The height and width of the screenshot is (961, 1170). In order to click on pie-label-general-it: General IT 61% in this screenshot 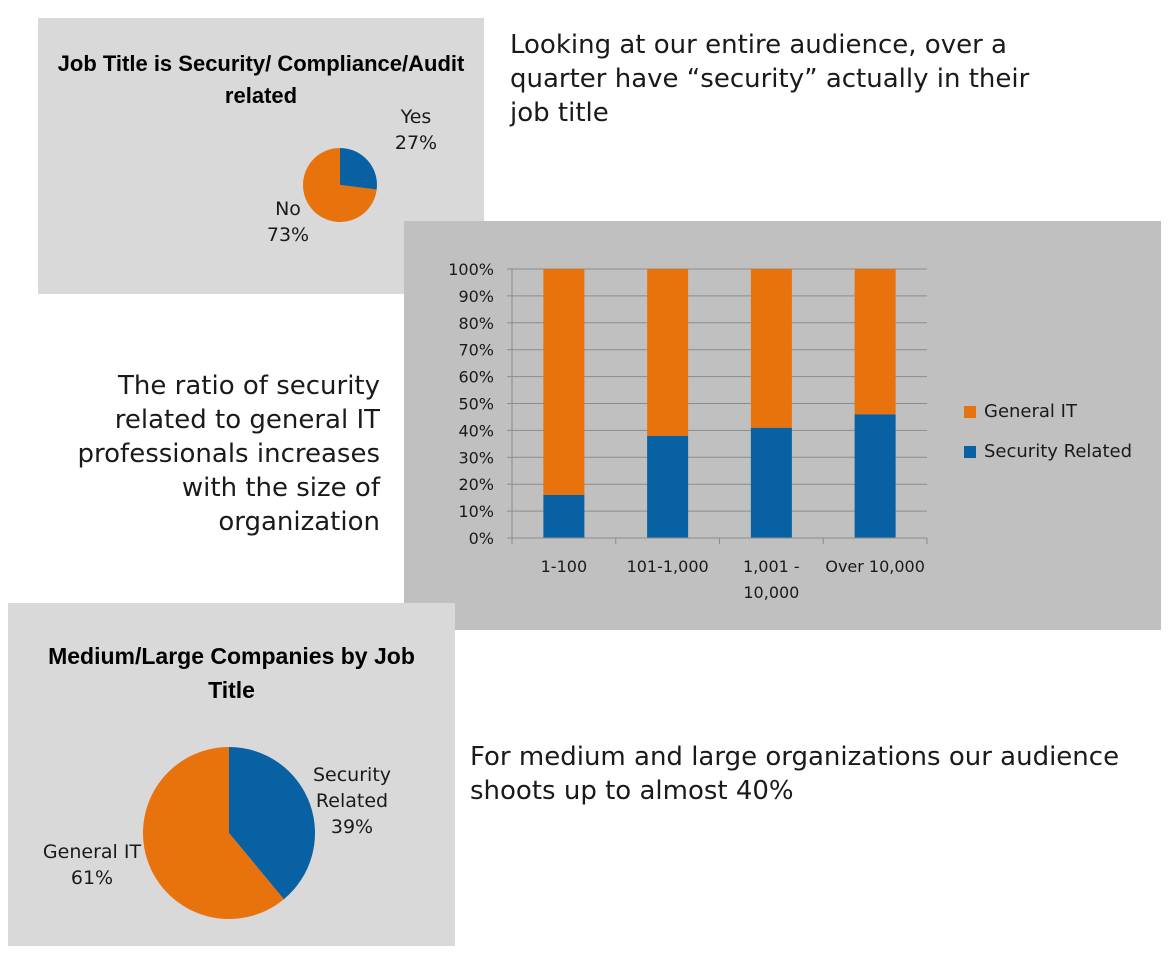, I will do `click(92, 865)`.